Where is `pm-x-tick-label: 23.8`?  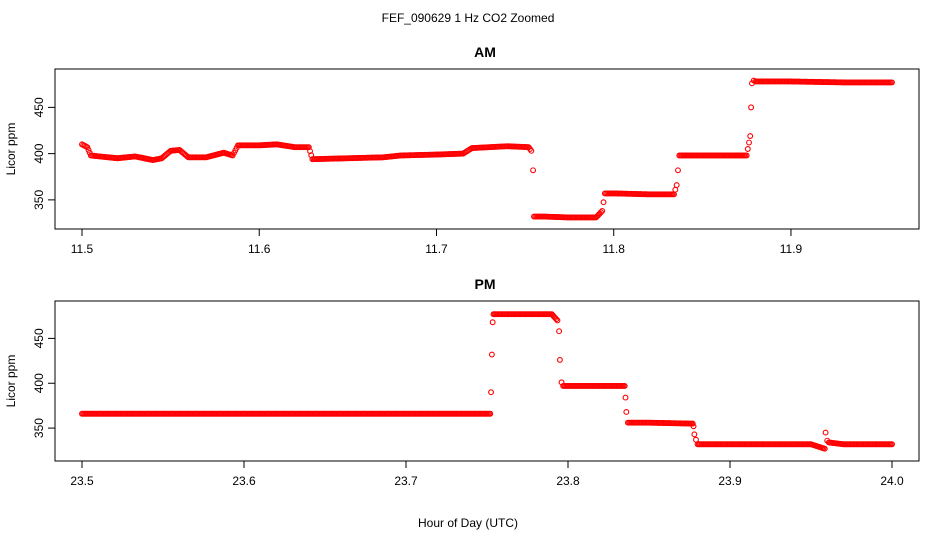 pm-x-tick-label: 23.8 is located at coordinates (568, 481).